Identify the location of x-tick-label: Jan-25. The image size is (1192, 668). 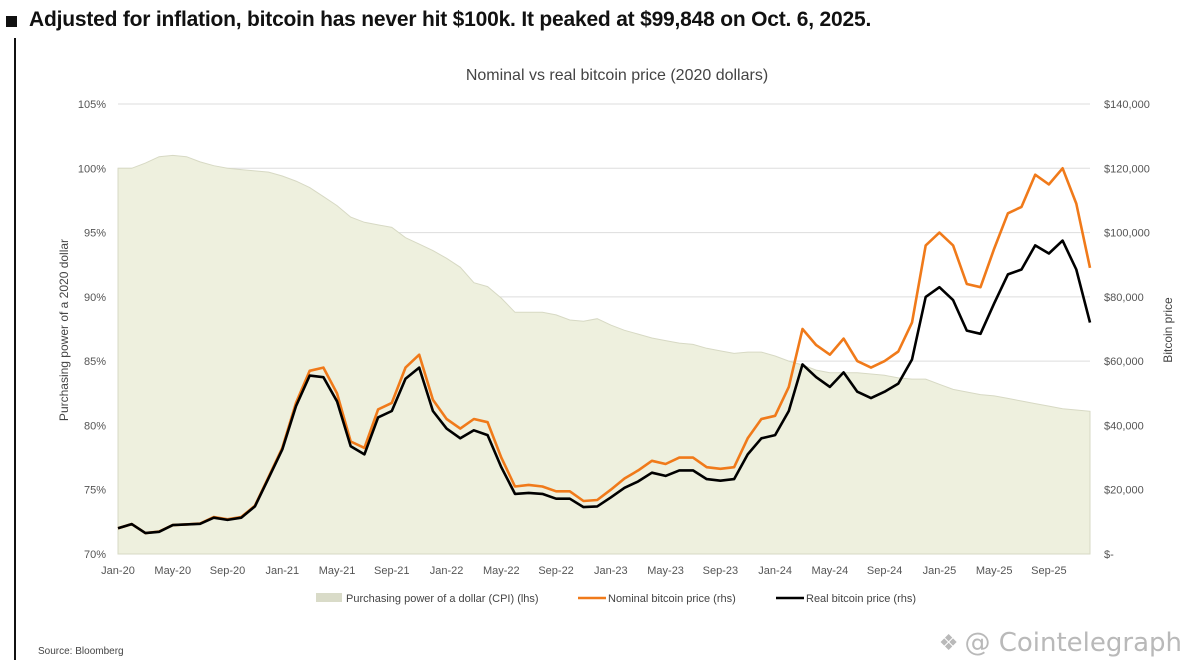
(940, 571).